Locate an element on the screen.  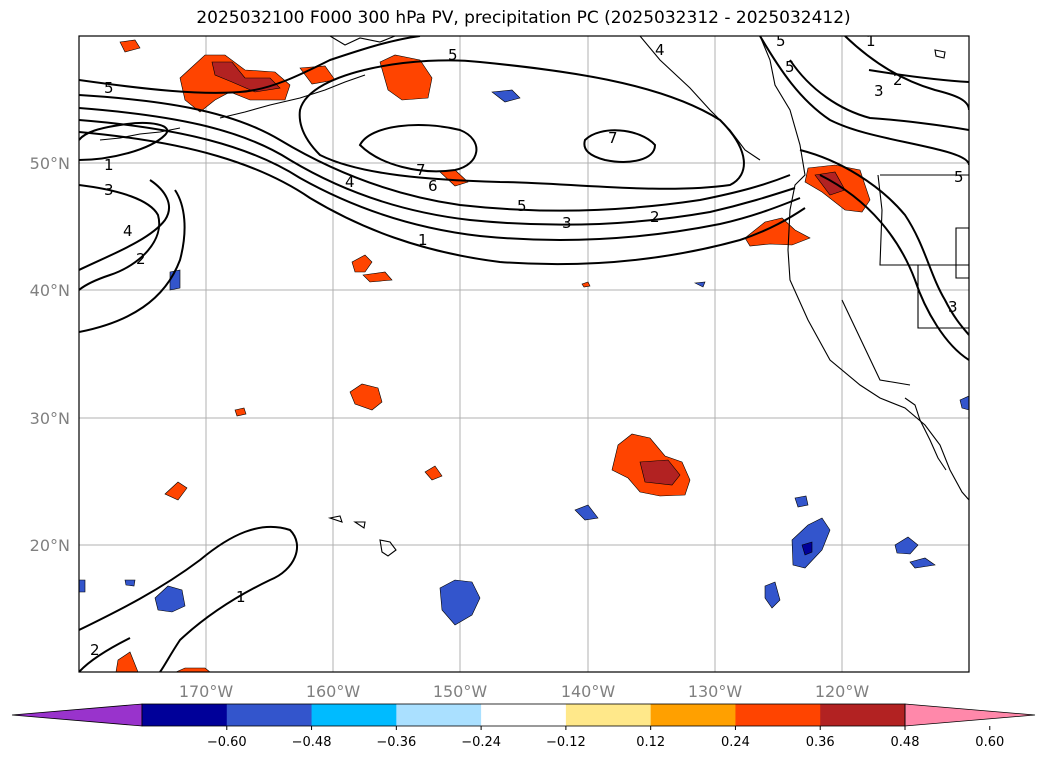
lon-labels: 170°W 160°W 150°W 140°W 130°W 120°W is located at coordinates (524, 691).